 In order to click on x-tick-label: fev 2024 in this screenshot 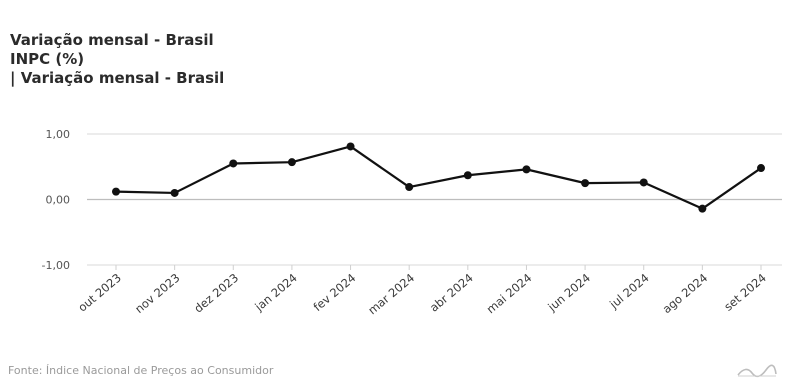, I will do `click(335, 292)`.